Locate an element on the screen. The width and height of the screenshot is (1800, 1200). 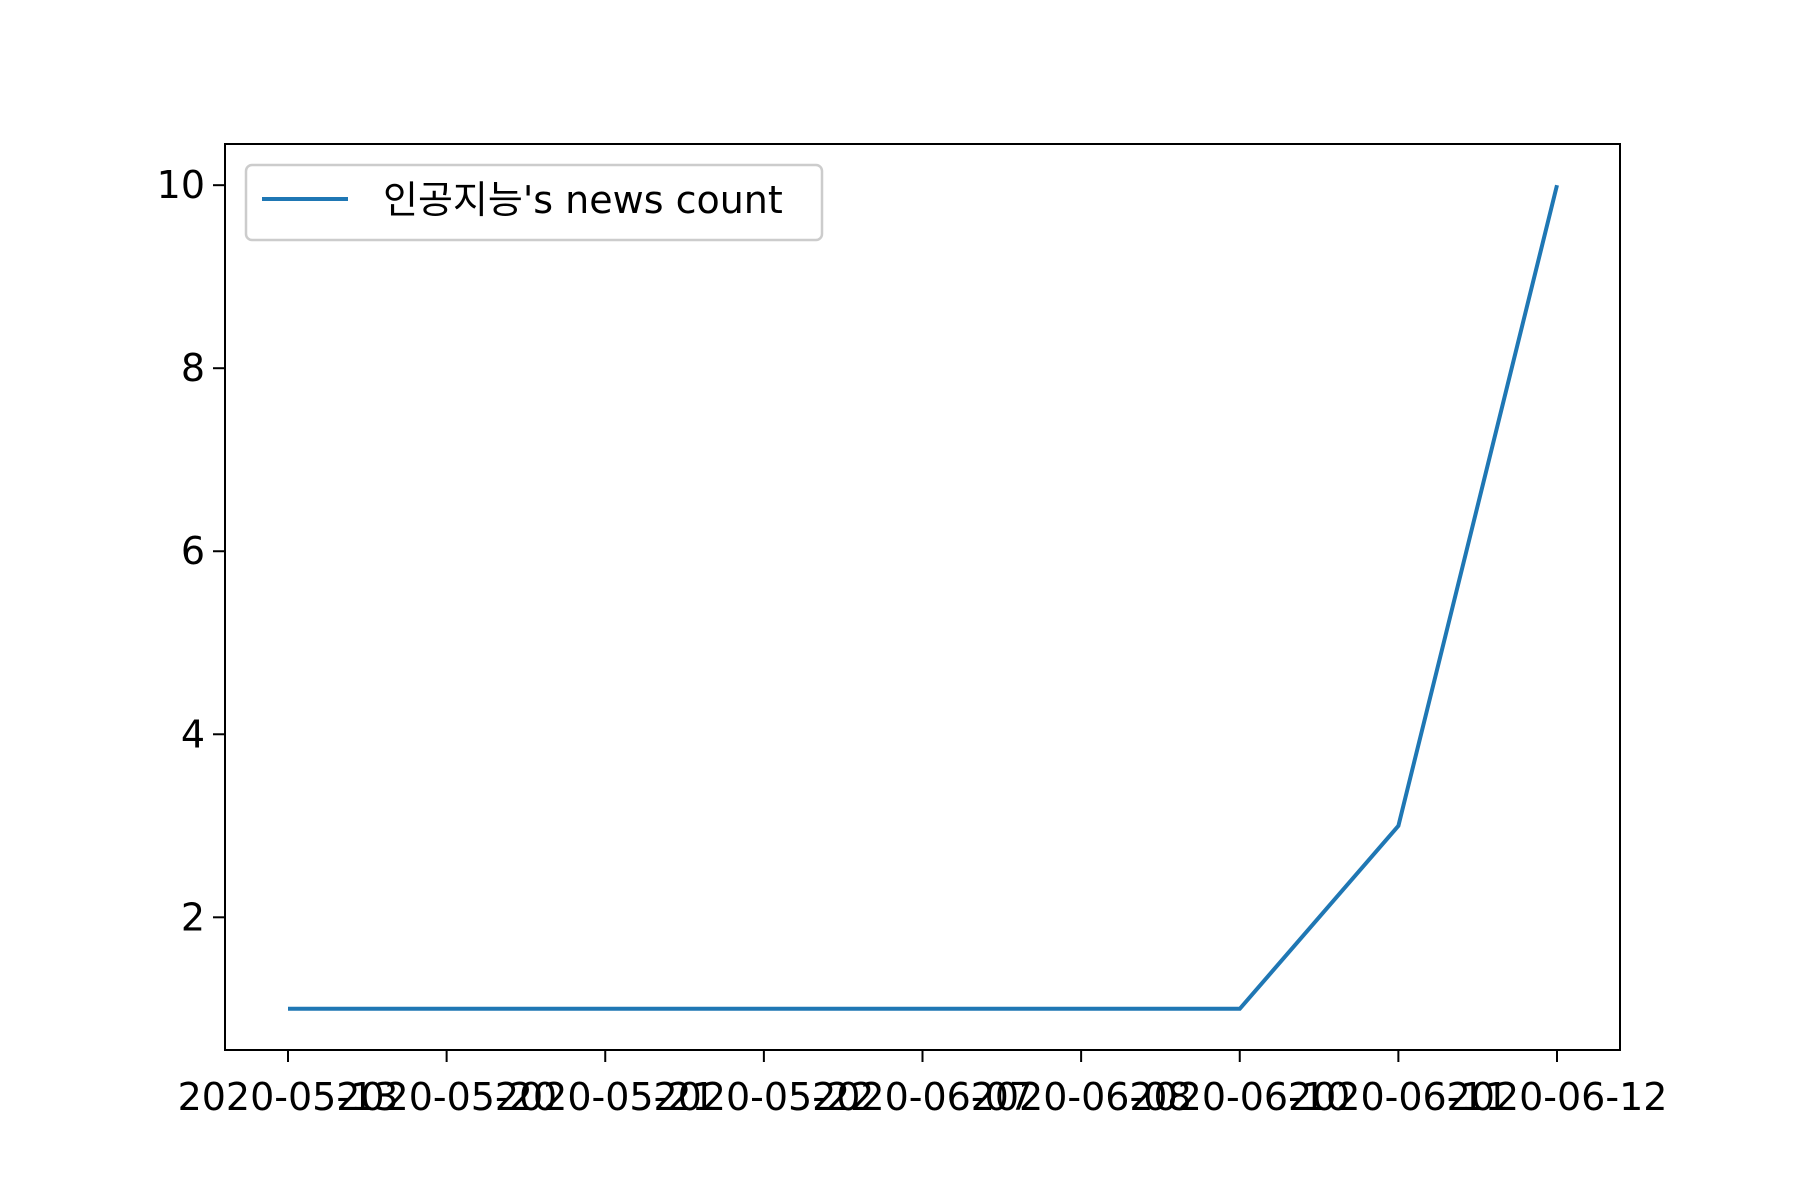
x-tick-label: 2020-05-20 is located at coordinates (446, 1097).